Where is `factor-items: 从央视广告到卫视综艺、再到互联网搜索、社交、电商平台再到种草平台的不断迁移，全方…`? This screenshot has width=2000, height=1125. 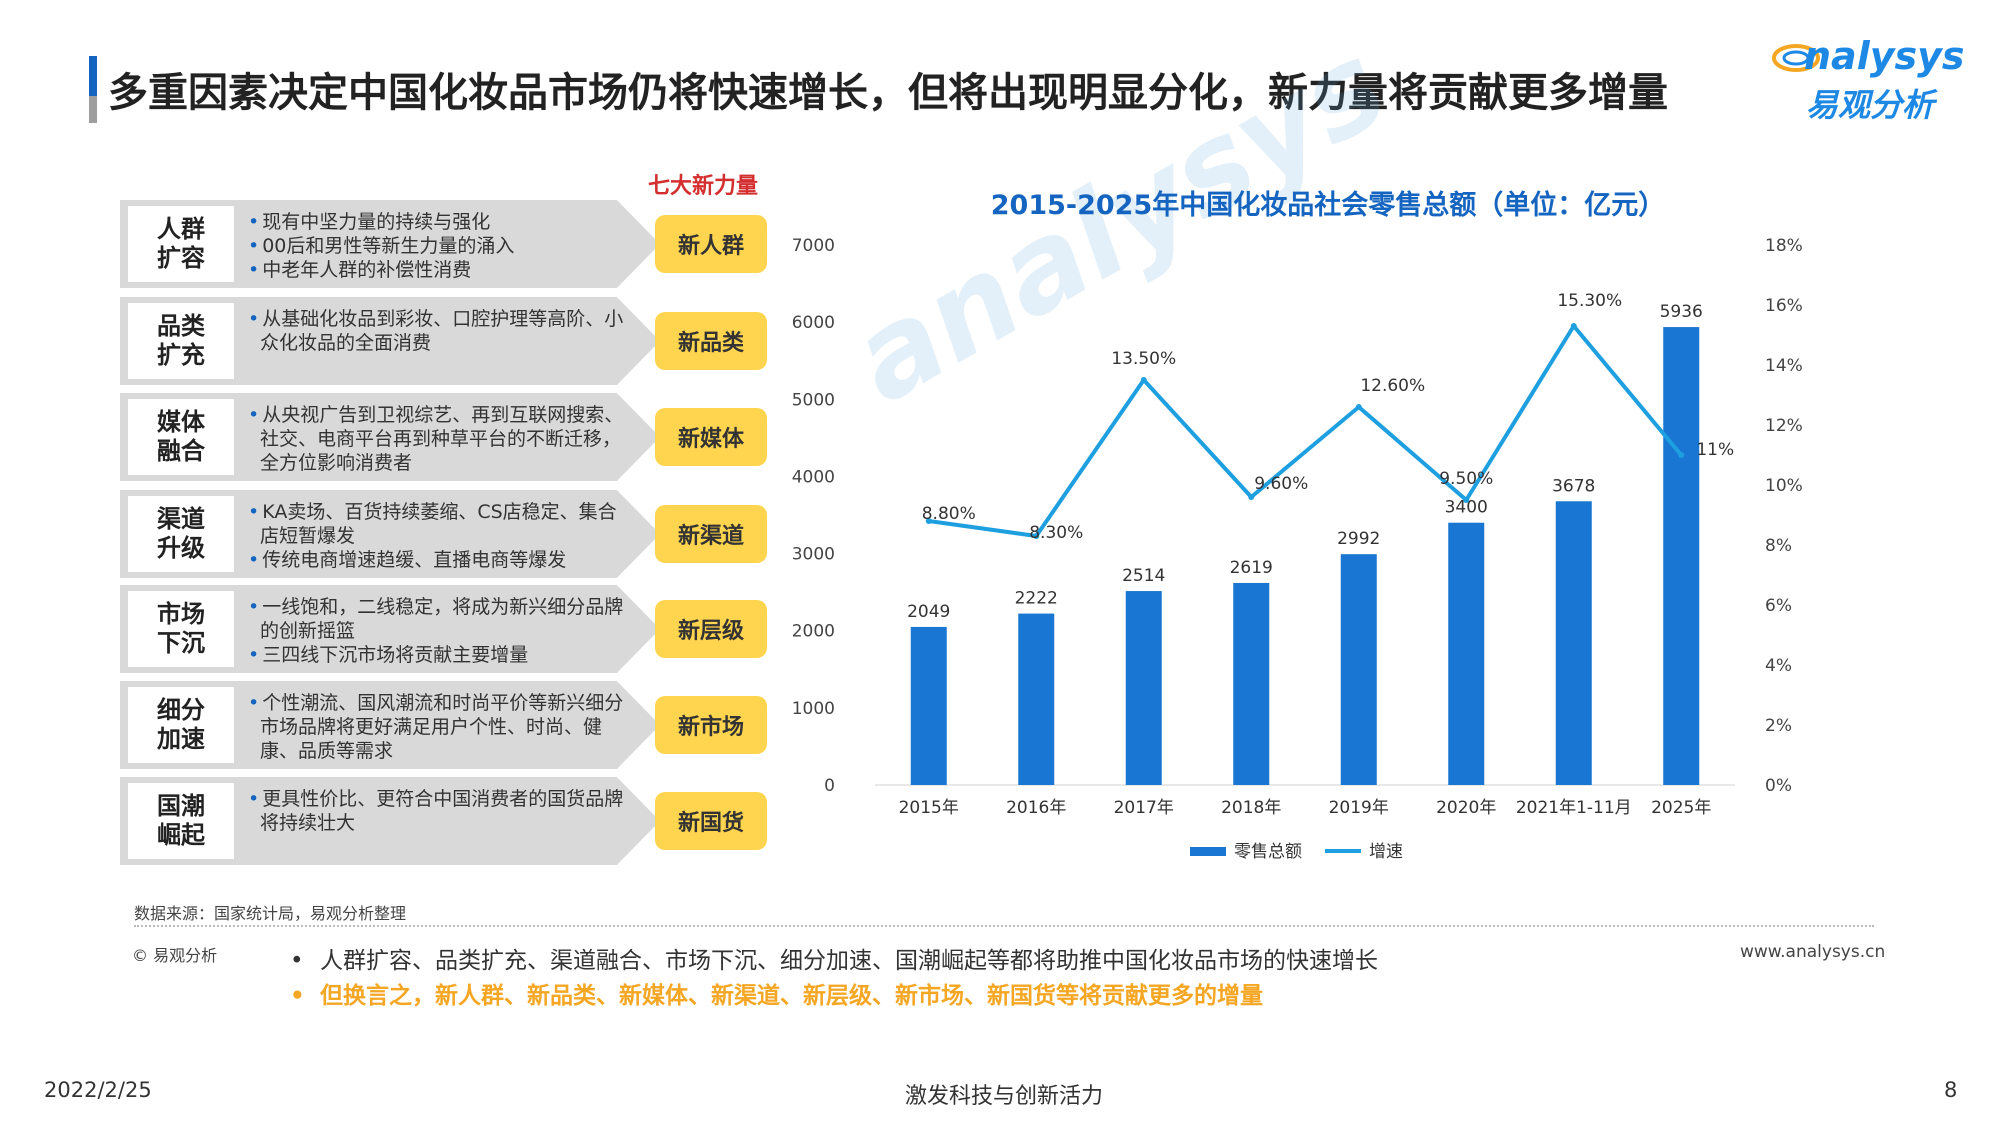
factor-items: 从央视广告到卫视综艺、再到互联网搜索、社交、电商平台再到种草平台的不断迁移，全方… is located at coordinates (438, 439).